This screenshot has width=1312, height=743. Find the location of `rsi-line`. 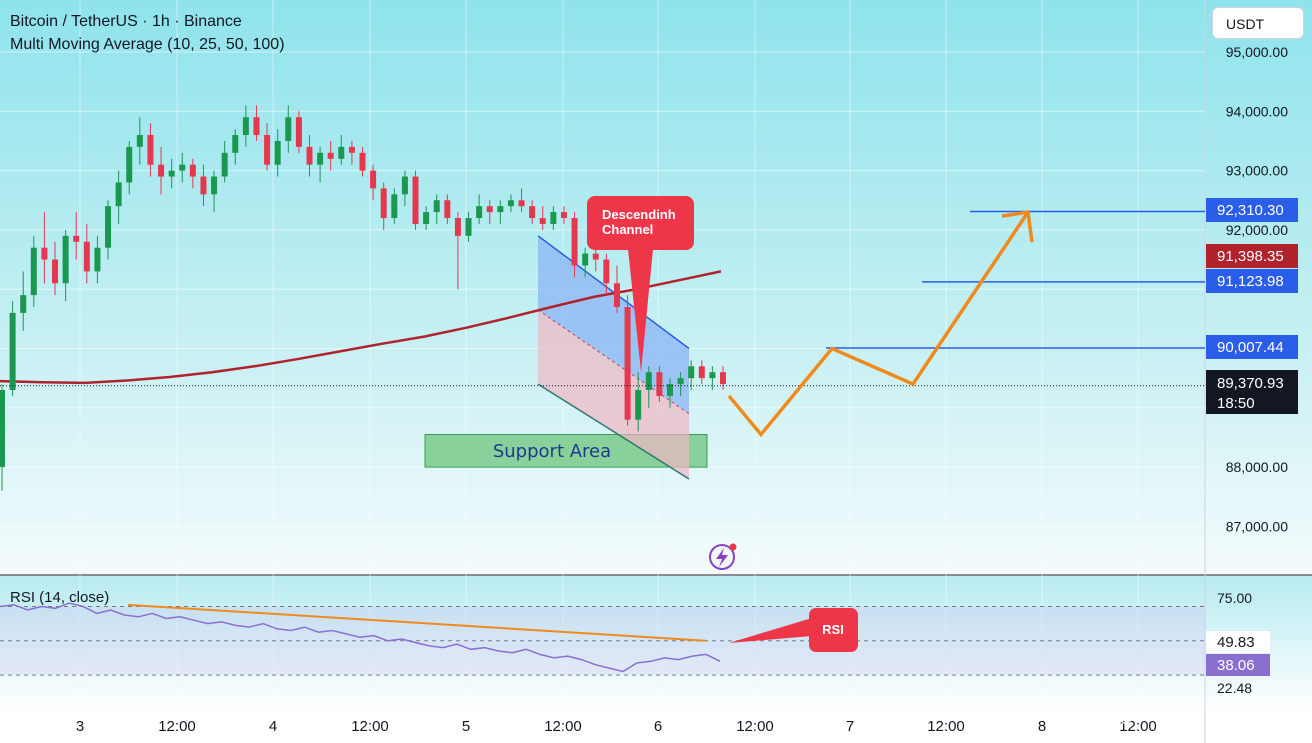

rsi-line is located at coordinates (360, 637).